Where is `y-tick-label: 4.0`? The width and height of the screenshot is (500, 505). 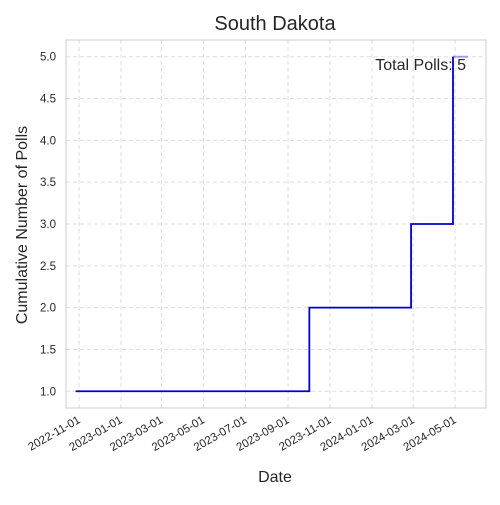
y-tick-label: 4.0 is located at coordinates (48, 141).